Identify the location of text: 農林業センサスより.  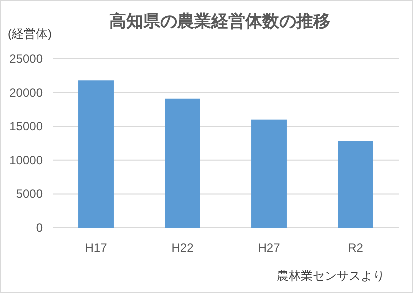
(331, 276).